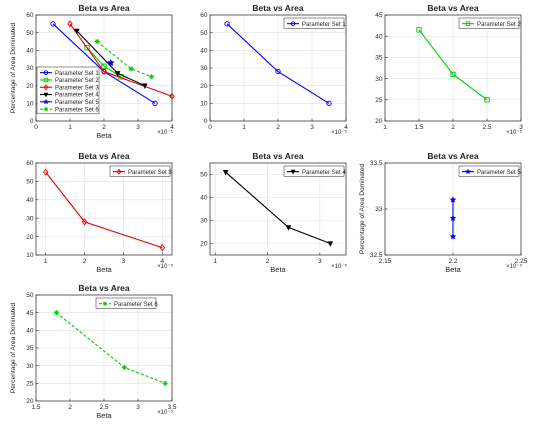 This screenshot has height=429, width=550. What do you see at coordinates (486, 127) in the screenshot?
I see `x-tick-label: 2.5` at bounding box center [486, 127].